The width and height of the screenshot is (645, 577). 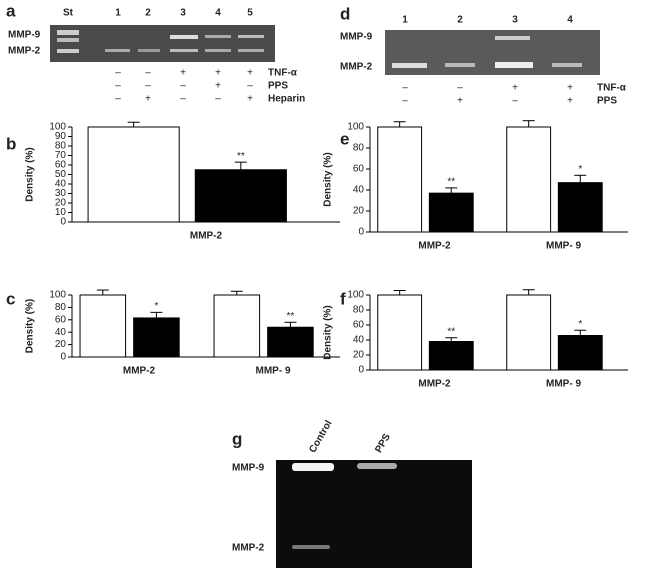 What do you see at coordinates (68, 13) in the screenshot?
I see `lane-label: St` at bounding box center [68, 13].